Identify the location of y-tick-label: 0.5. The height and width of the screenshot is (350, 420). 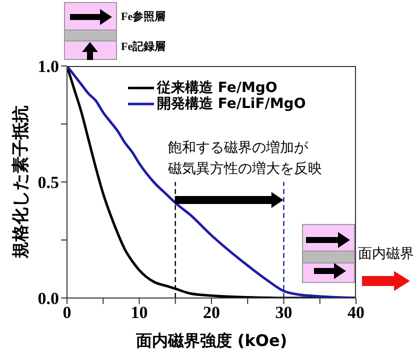
(48, 182).